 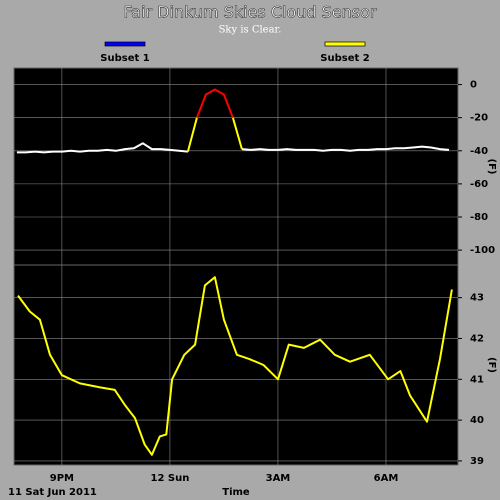 I want to click on y-tick-label: 0, so click(x=473, y=85).